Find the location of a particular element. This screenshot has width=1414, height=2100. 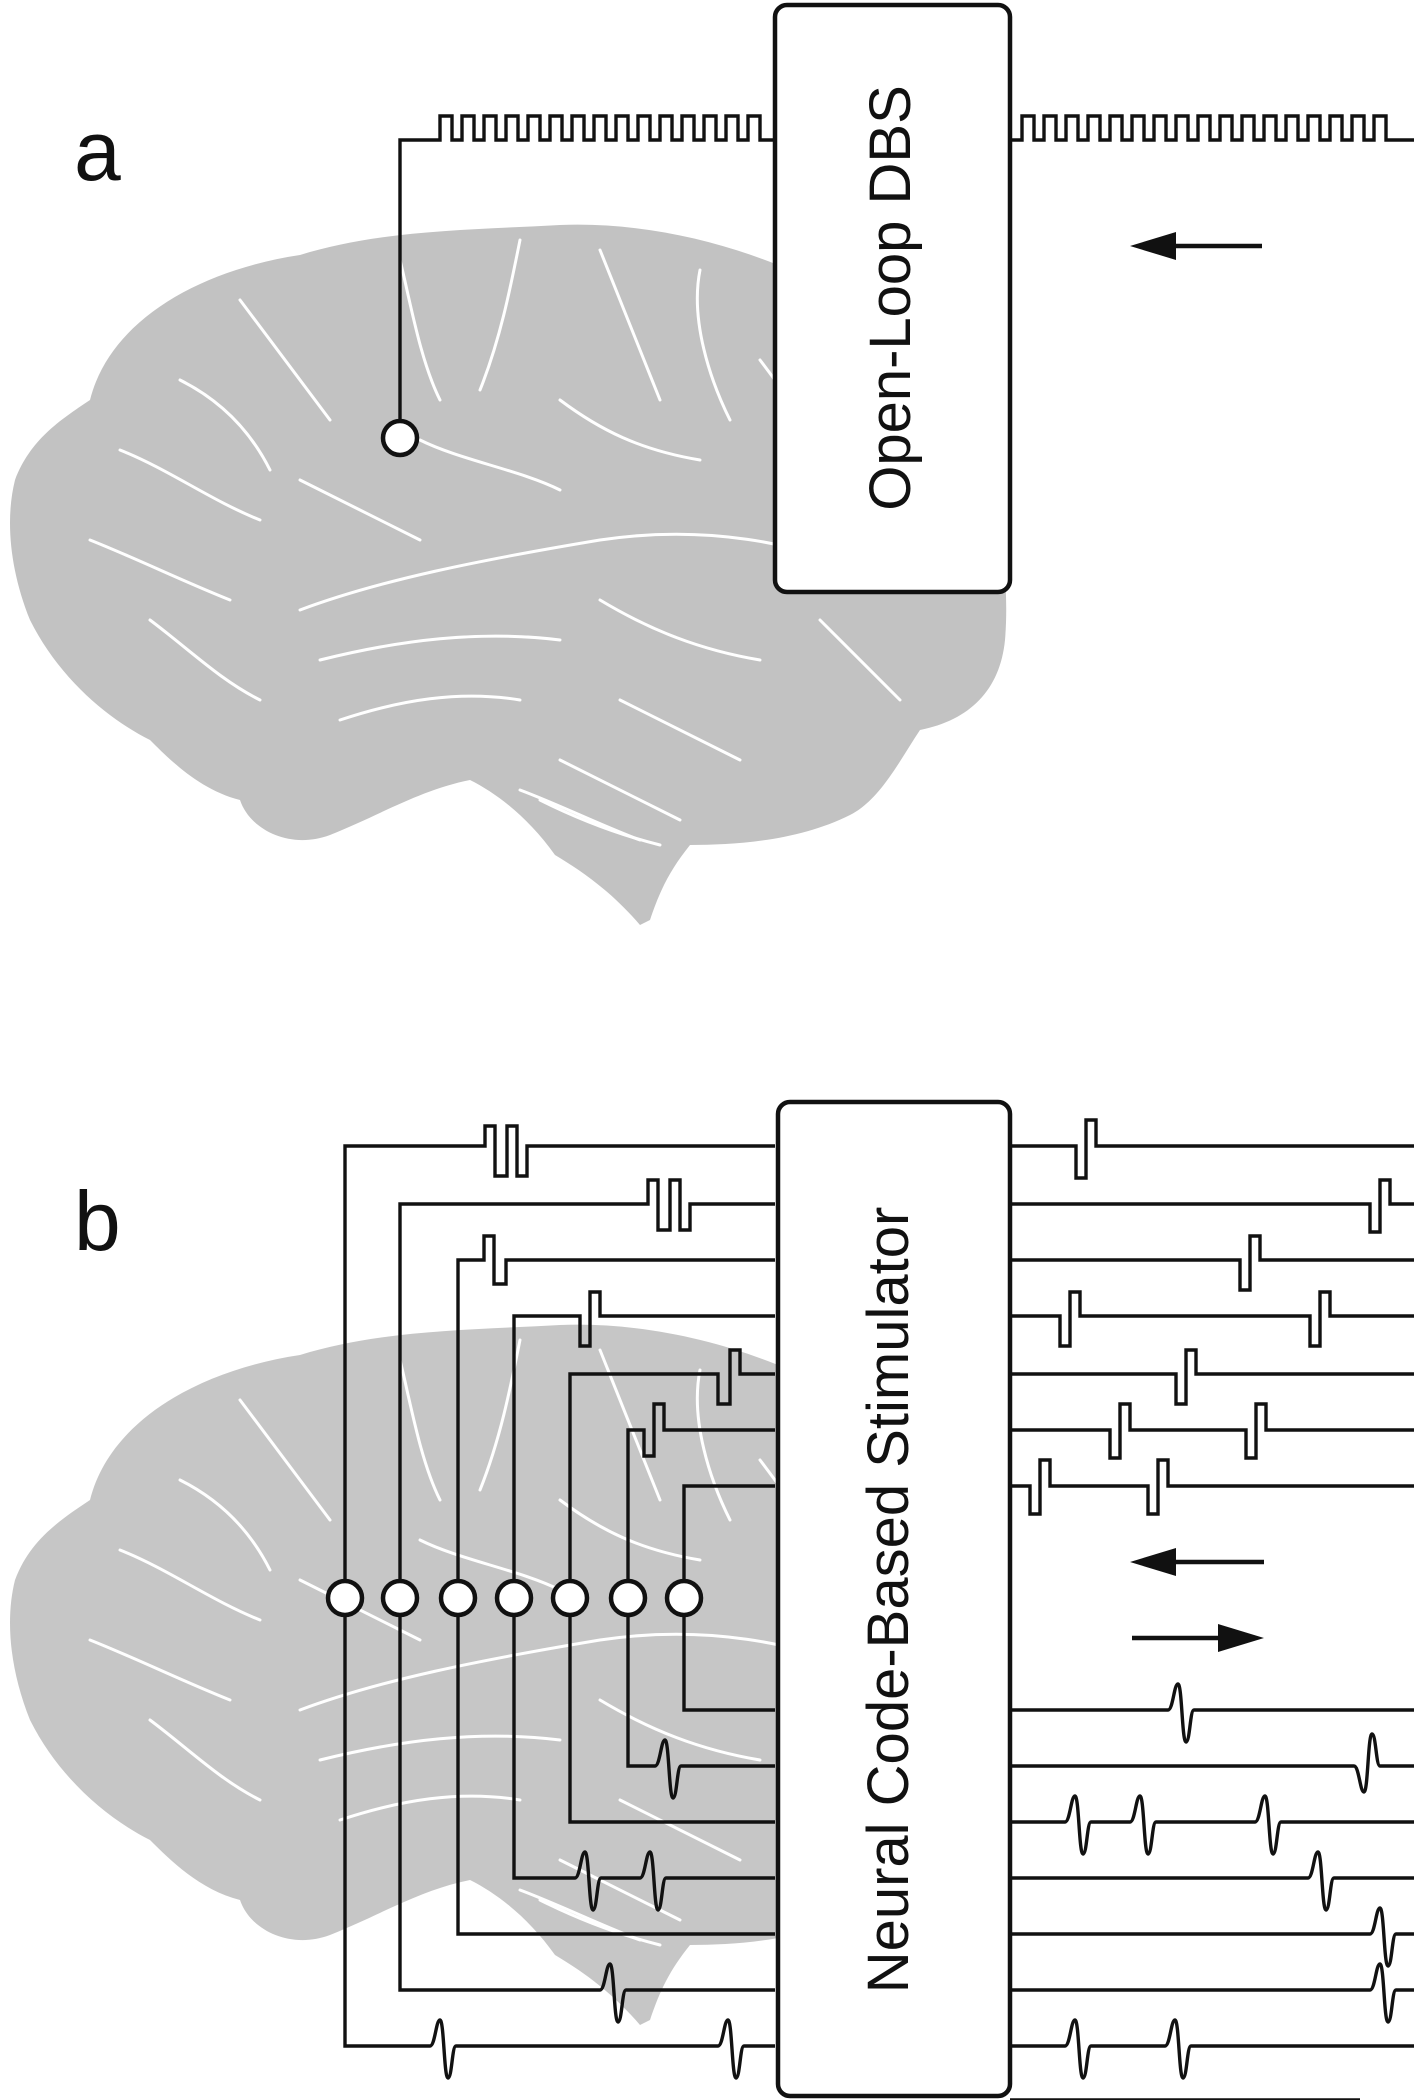

open-loop-dbs-label: Open-Loop DBS is located at coordinates (890, 298).